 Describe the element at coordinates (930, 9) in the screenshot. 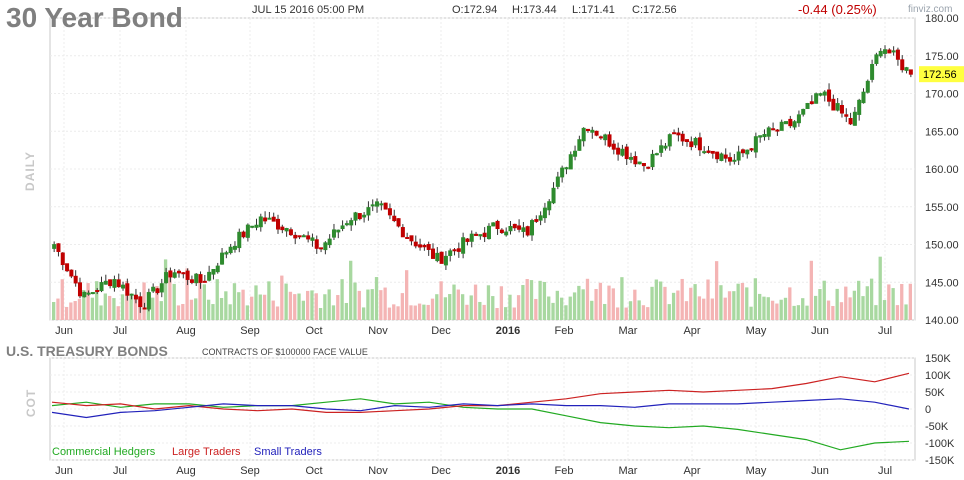

I see `brand-logo: finviz.com` at that location.